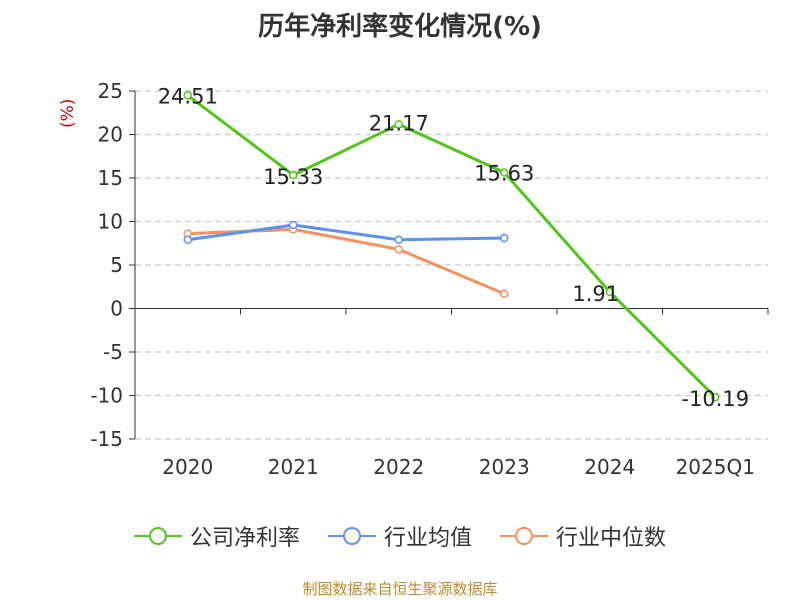 The image size is (800, 600). What do you see at coordinates (110, 135) in the screenshot?
I see `y-tick-label: 20` at bounding box center [110, 135].